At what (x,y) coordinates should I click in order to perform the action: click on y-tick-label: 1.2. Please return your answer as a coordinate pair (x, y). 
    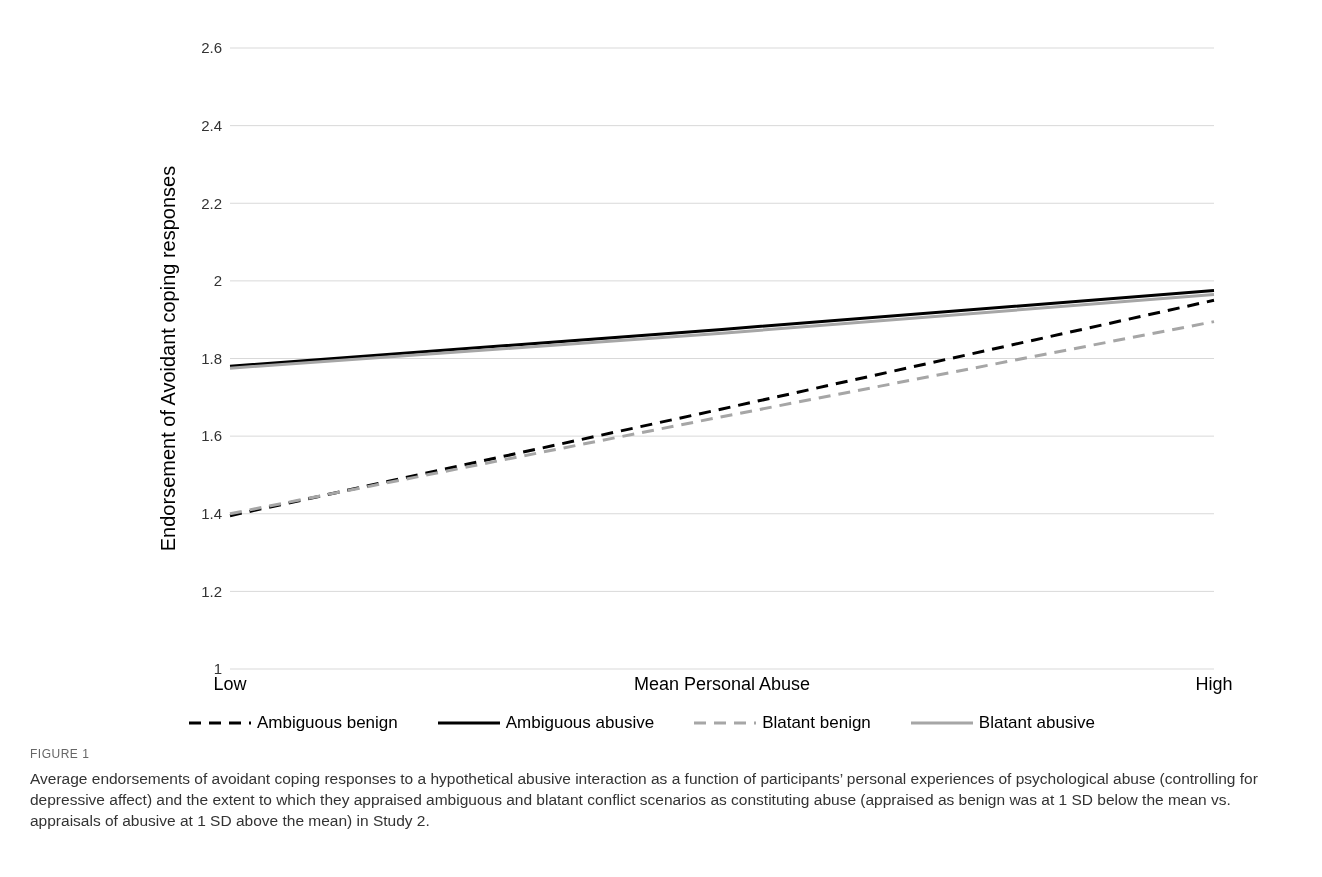
    Looking at the image, I should click on (211, 591).